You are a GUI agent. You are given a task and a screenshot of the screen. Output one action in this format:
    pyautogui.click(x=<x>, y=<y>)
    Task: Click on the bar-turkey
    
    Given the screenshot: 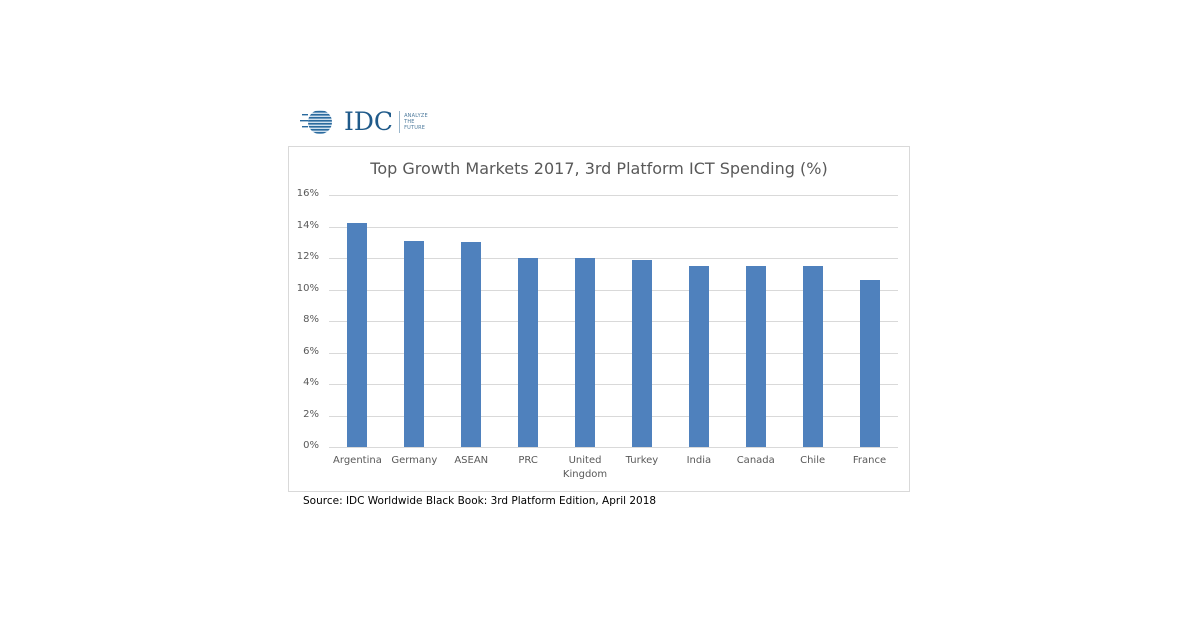 What is the action you would take?
    pyautogui.click(x=641, y=353)
    